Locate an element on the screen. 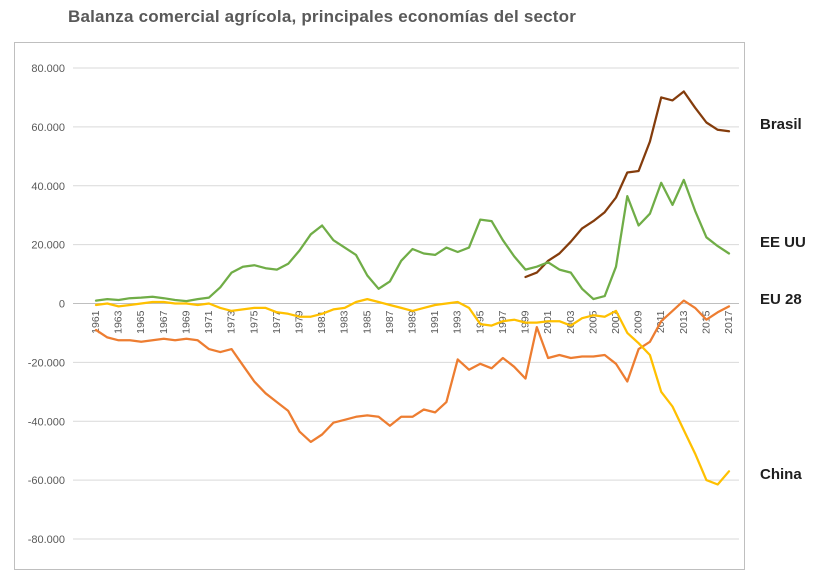  x-axis-tick-label: 1971 is located at coordinates (209, 322).